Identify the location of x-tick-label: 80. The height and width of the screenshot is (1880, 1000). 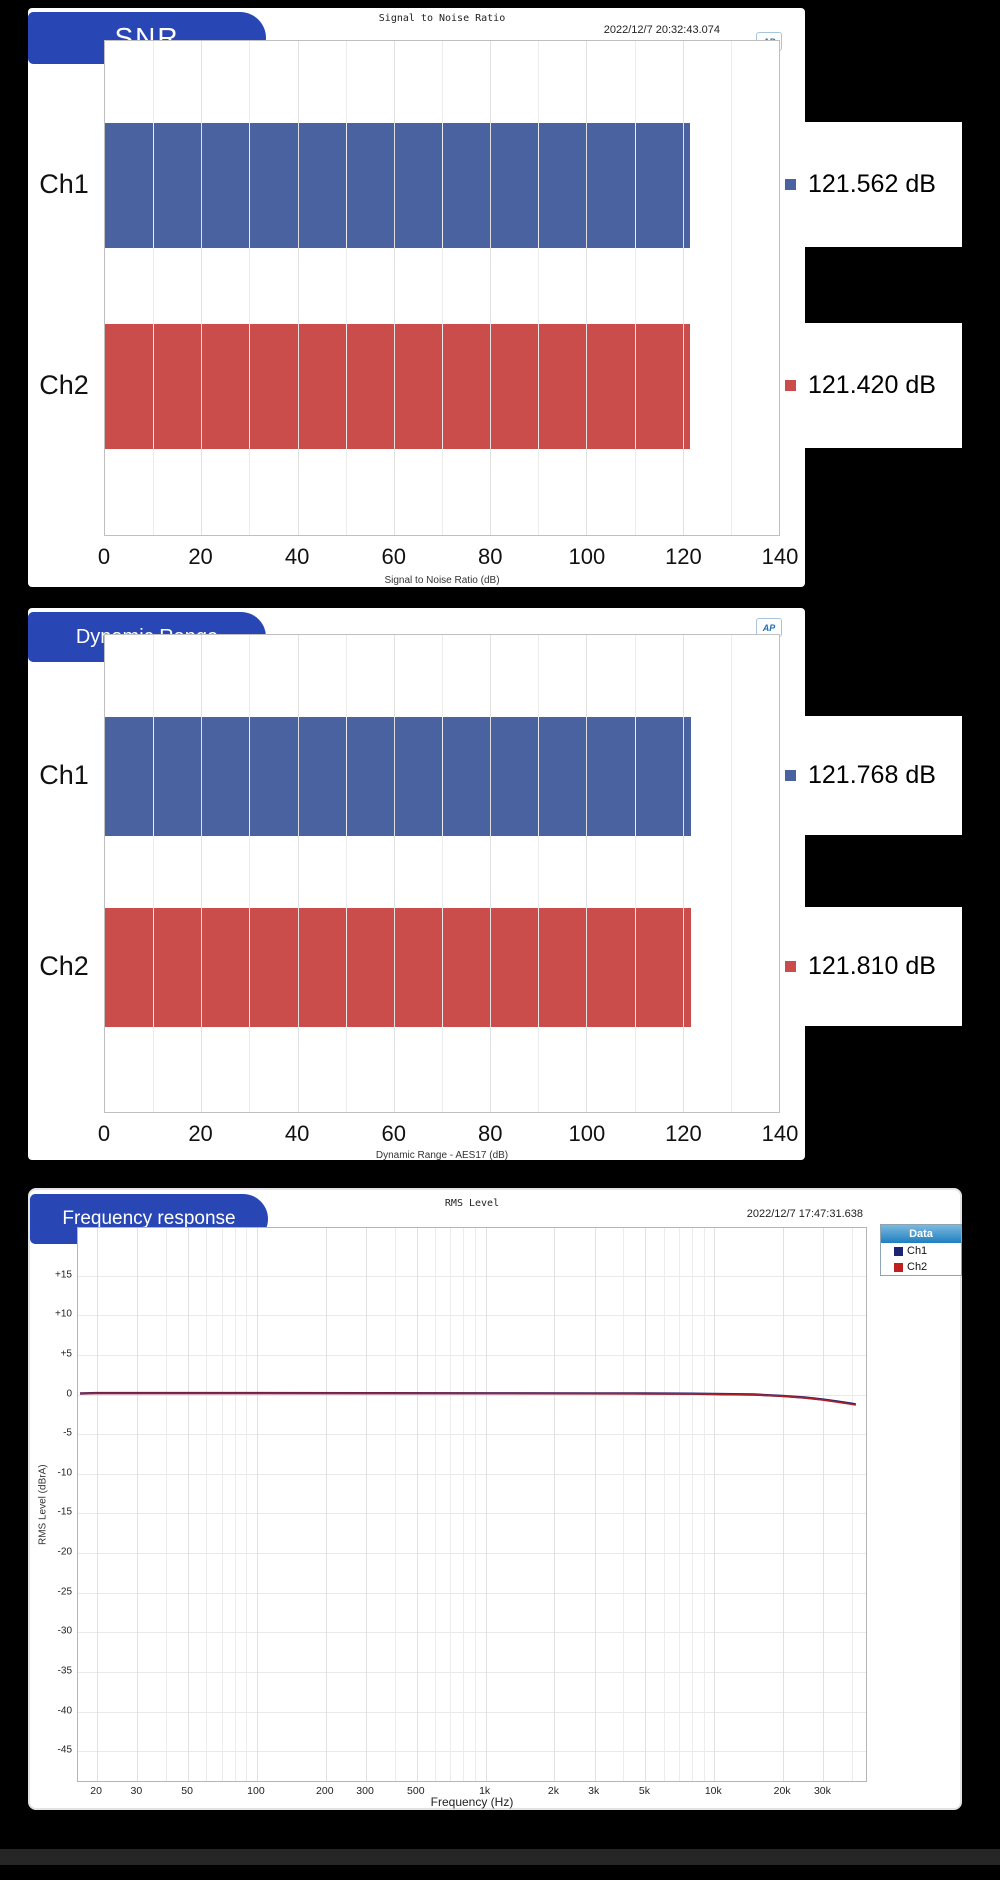
(490, 556).